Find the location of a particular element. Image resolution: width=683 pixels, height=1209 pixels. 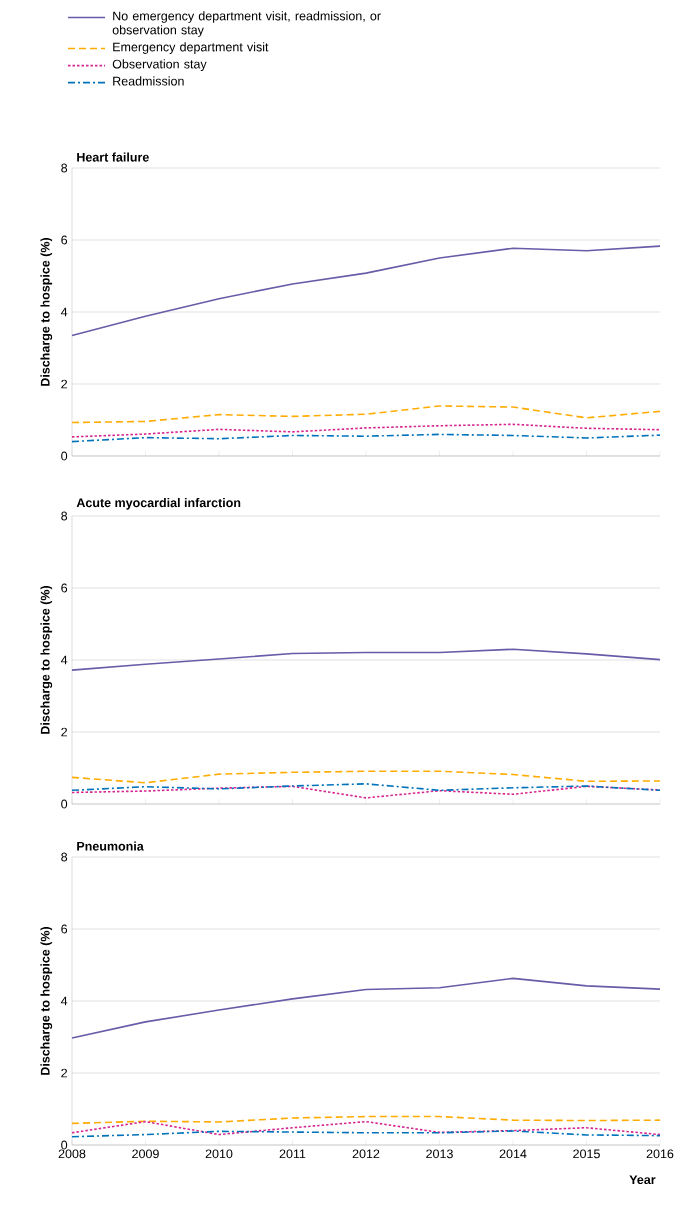

x-tick-label: 2012 is located at coordinates (366, 1154).